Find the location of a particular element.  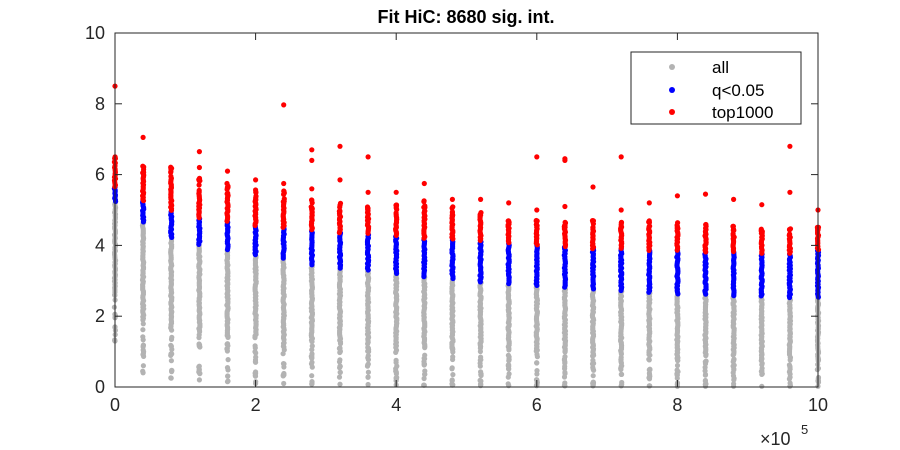

x-tick-label: 6 is located at coordinates (537, 405).